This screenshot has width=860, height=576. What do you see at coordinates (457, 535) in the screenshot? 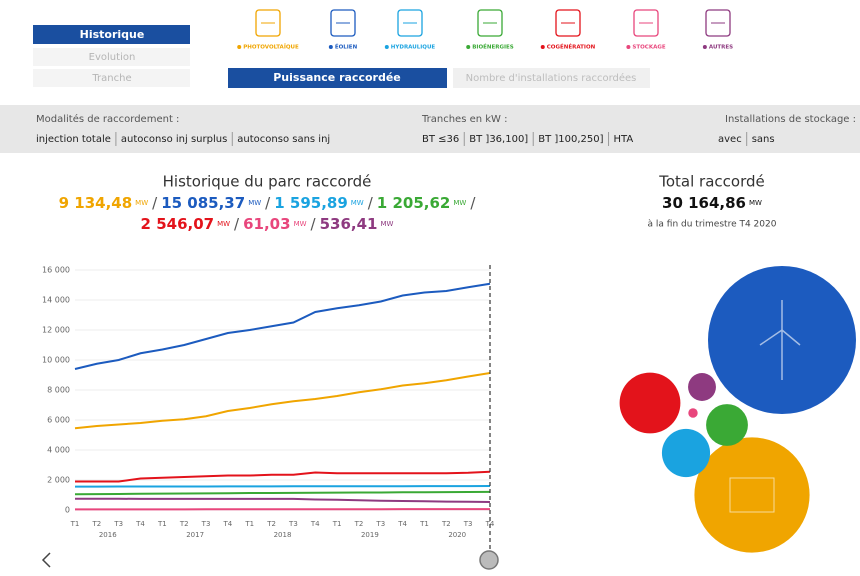
I see `year-label: 2020` at bounding box center [457, 535].